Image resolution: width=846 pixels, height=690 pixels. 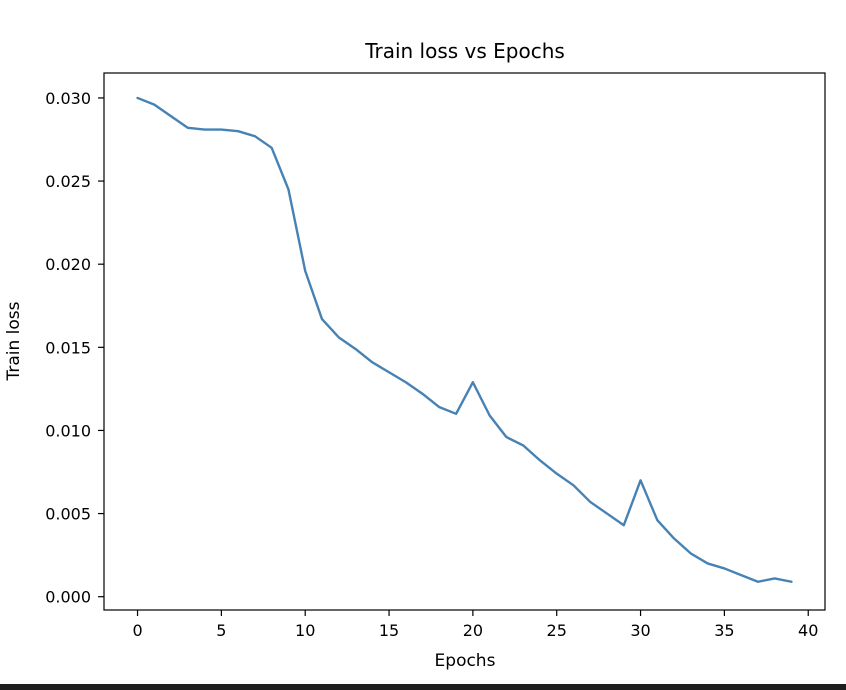 What do you see at coordinates (423, 687) in the screenshot?
I see `bottom-border-bar` at bounding box center [423, 687].